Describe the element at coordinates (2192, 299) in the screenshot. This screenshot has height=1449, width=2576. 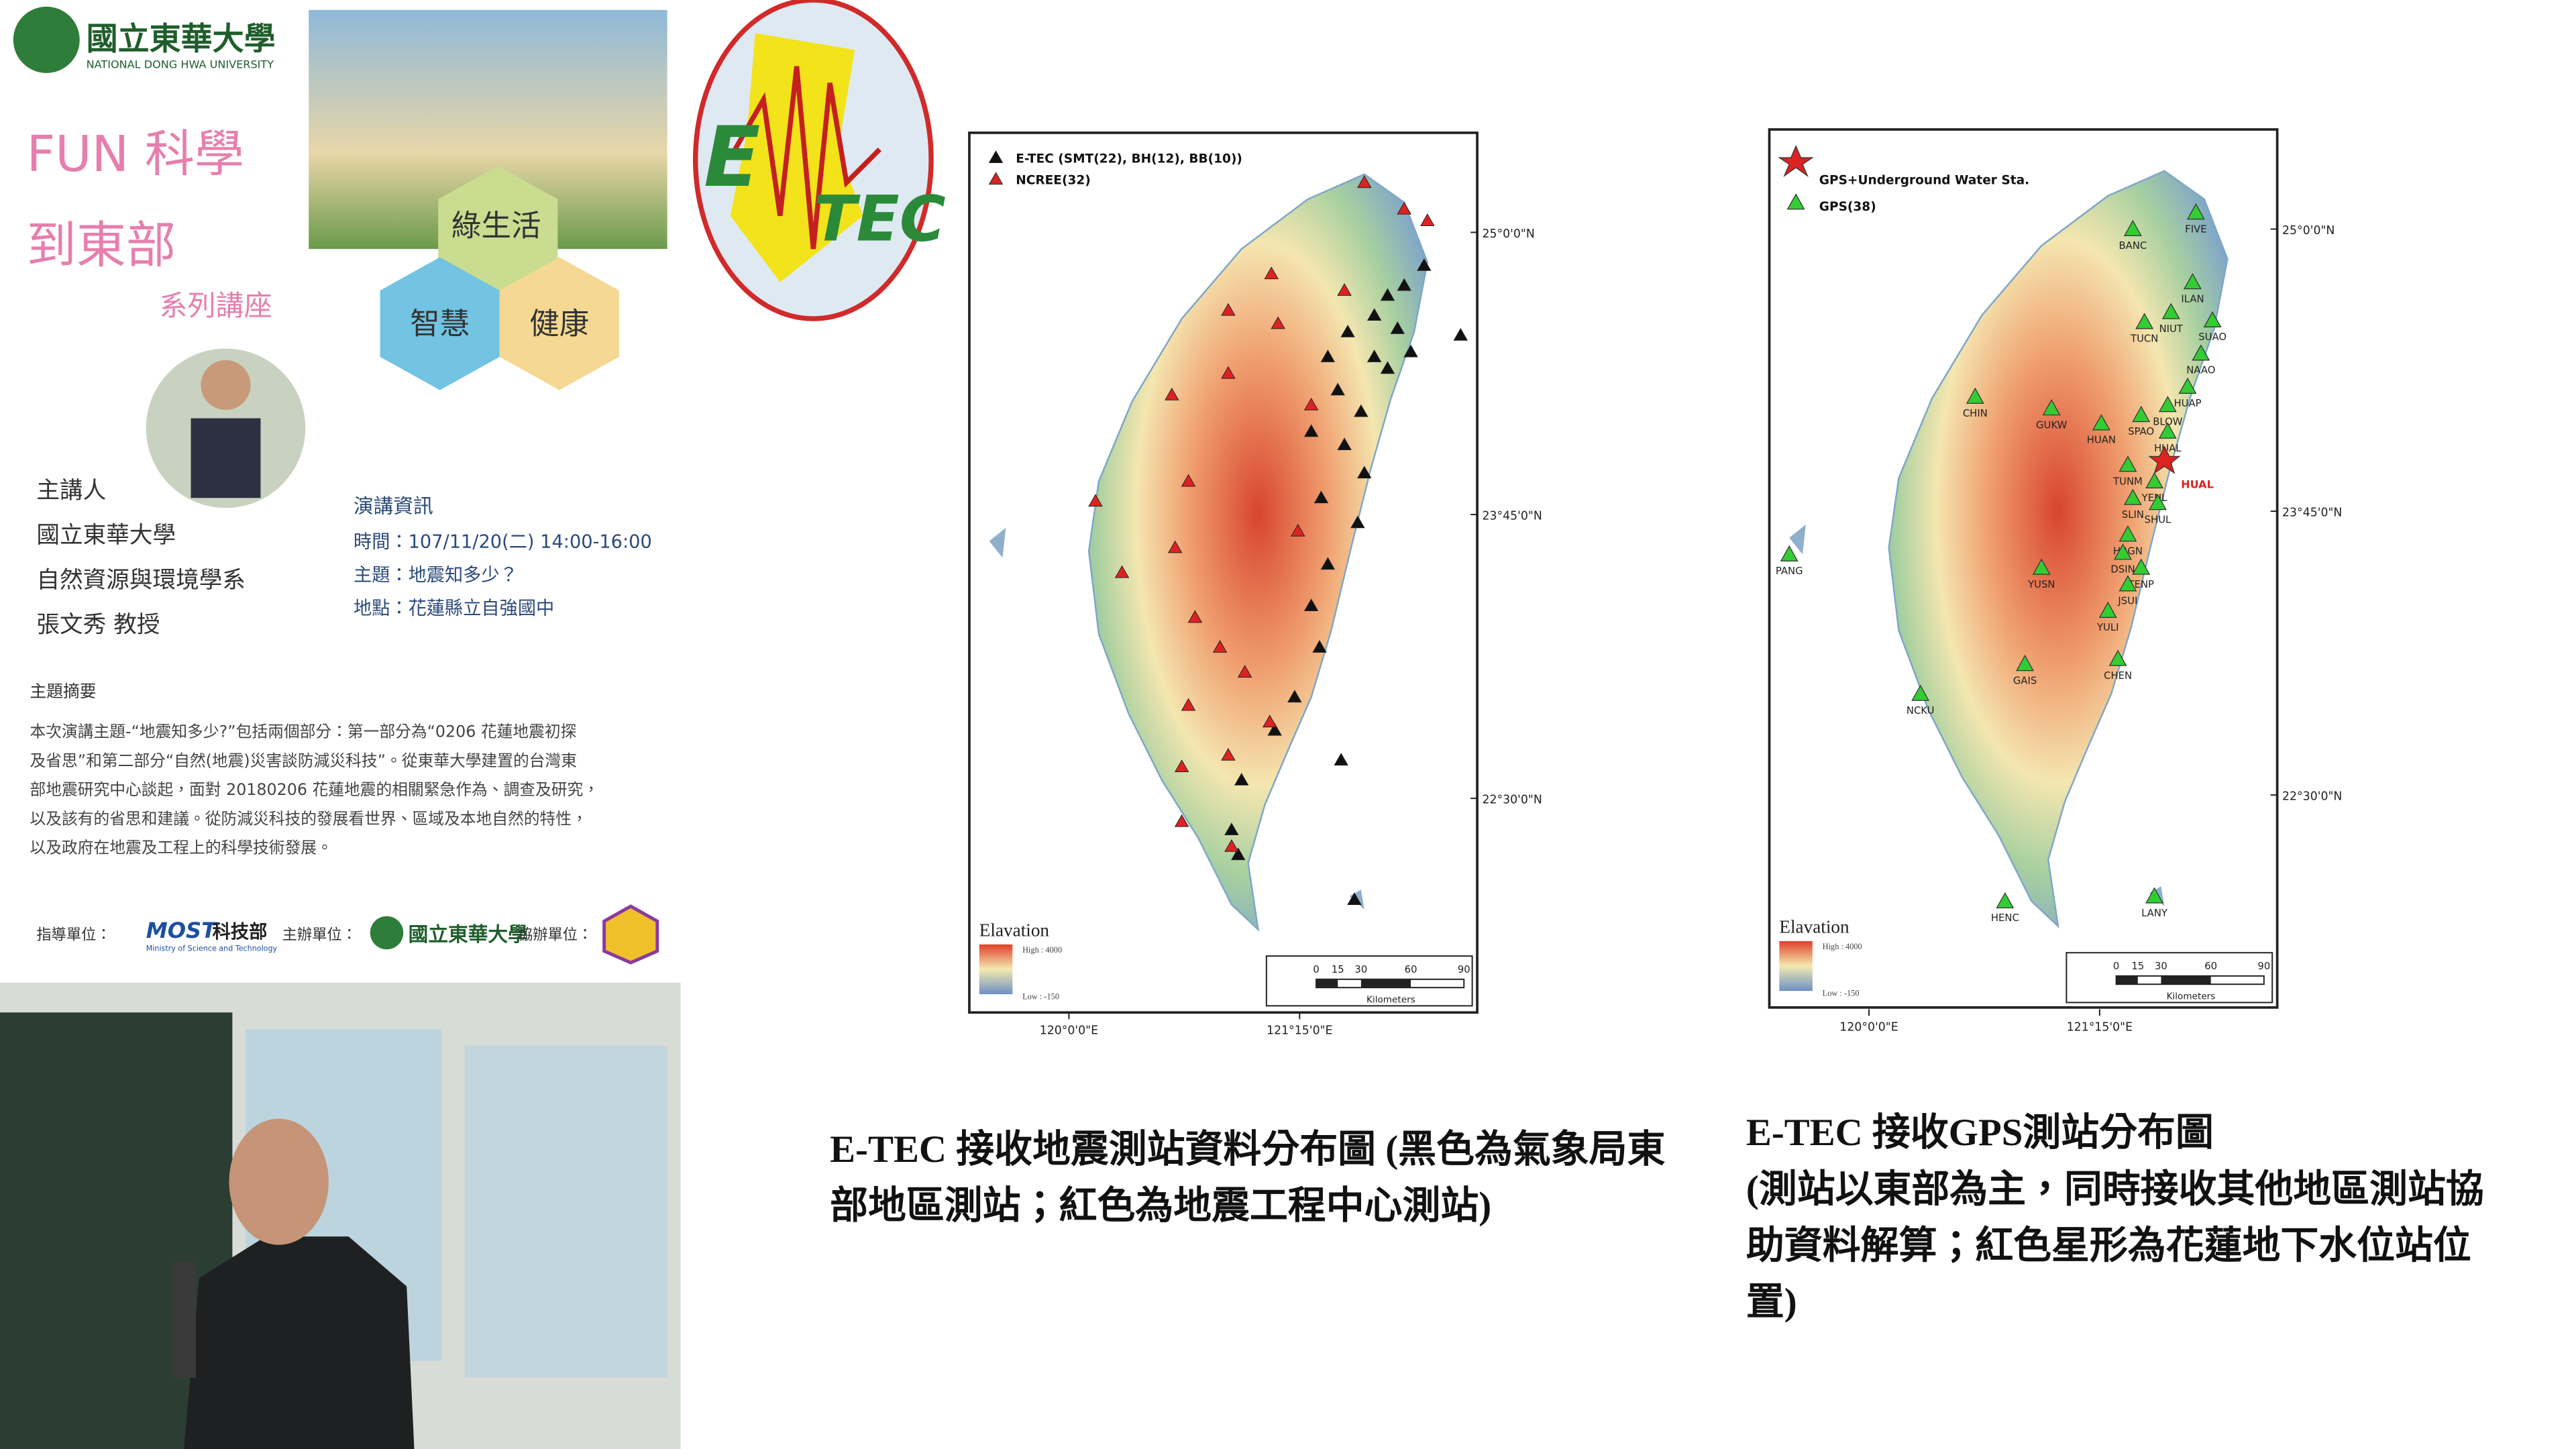
I see `station-label: ILAN` at that location.